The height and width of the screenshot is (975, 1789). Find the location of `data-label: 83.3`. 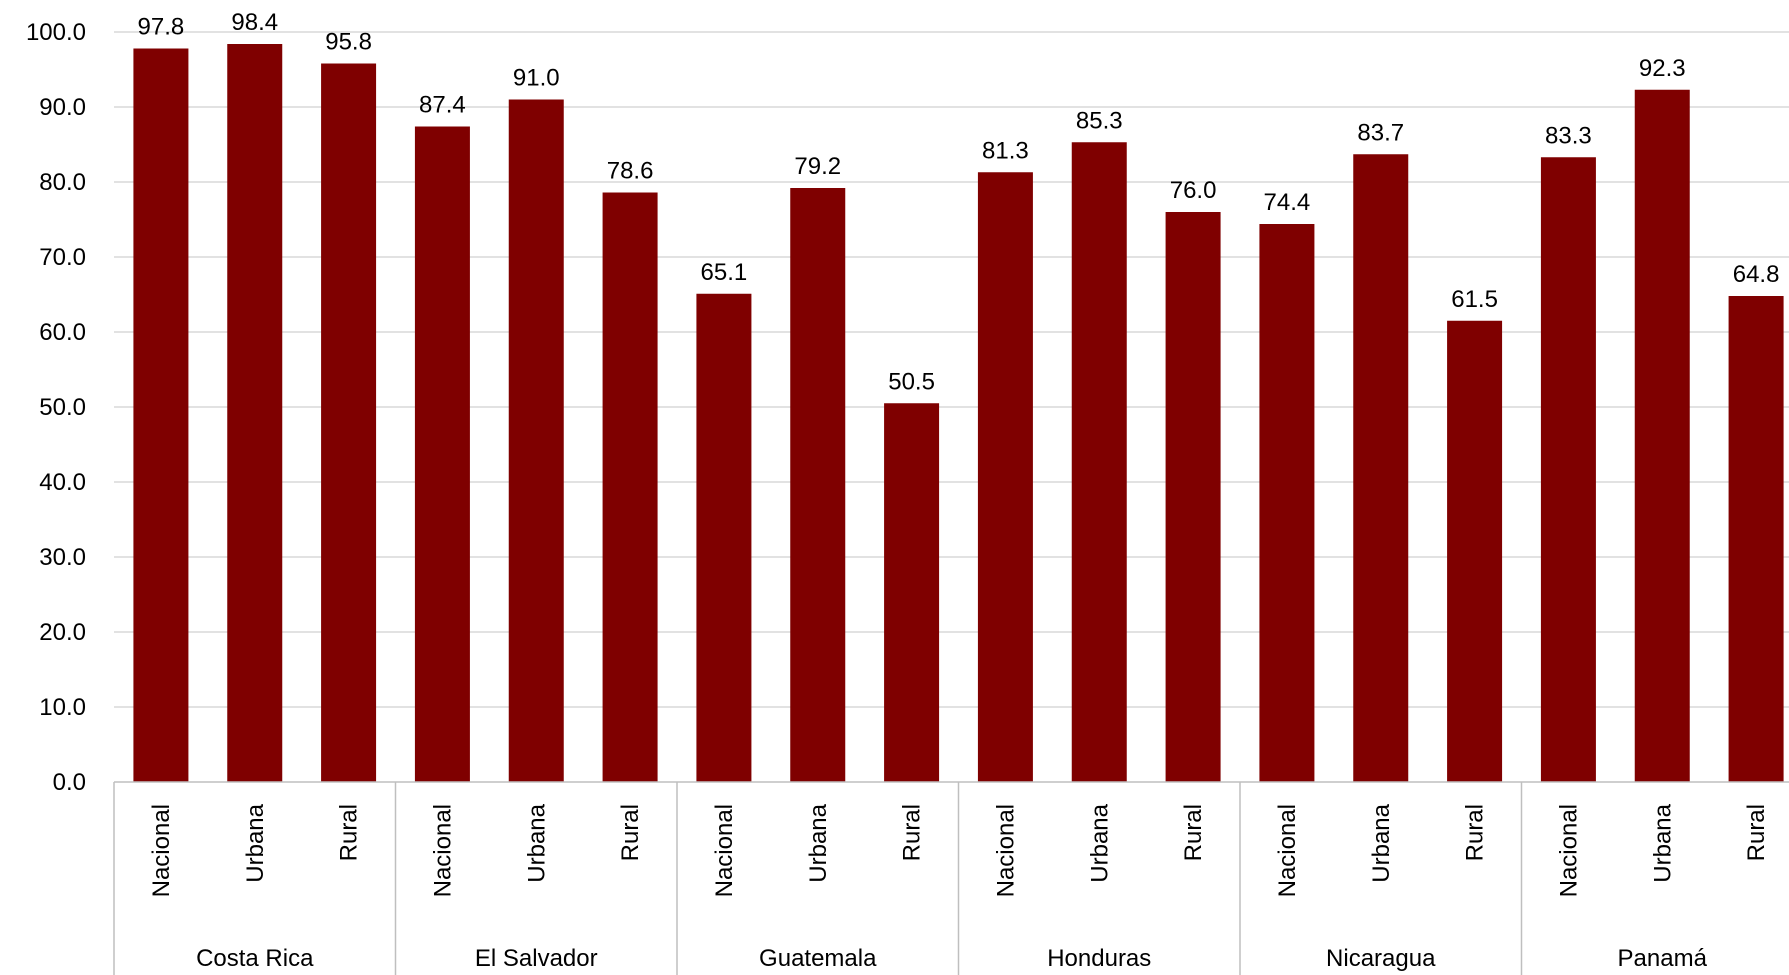

data-label: 83.3 is located at coordinates (1568, 135).